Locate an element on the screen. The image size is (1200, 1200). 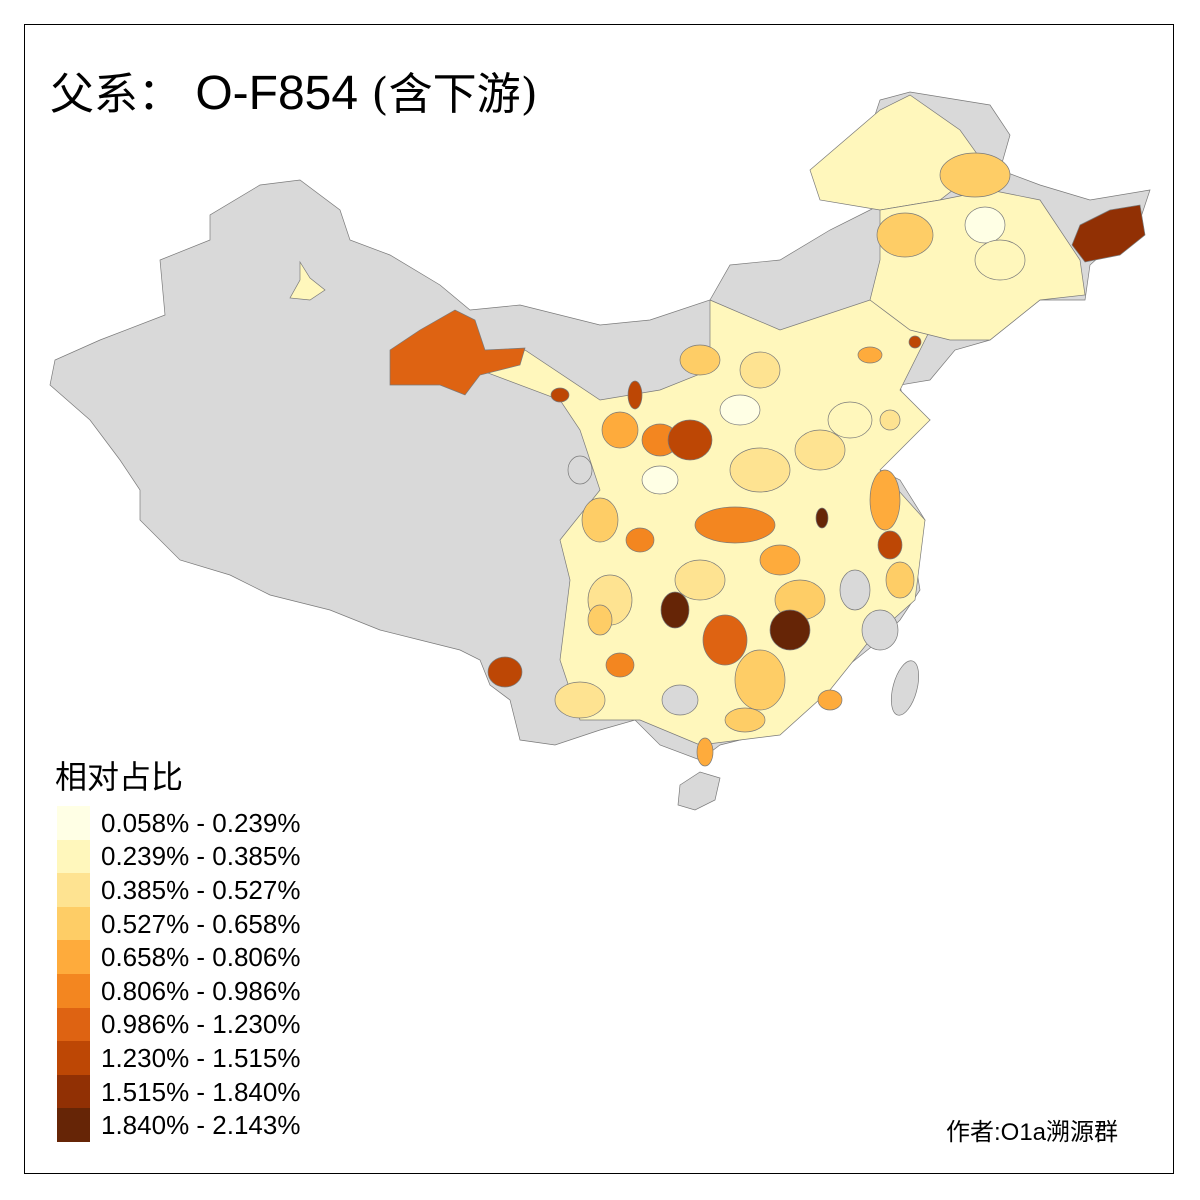
title-haplogroup: O-F854 is located at coordinates (277, 93).